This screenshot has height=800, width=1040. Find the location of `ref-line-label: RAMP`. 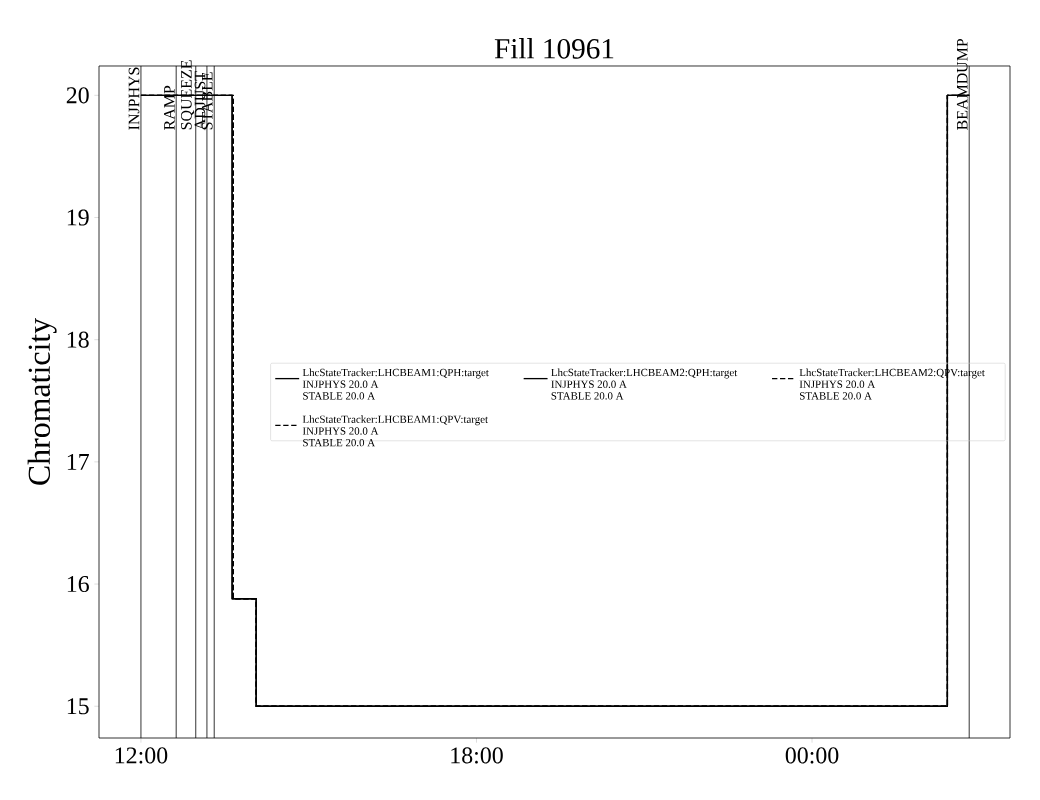

ref-line-label: RAMP is located at coordinates (169, 107).